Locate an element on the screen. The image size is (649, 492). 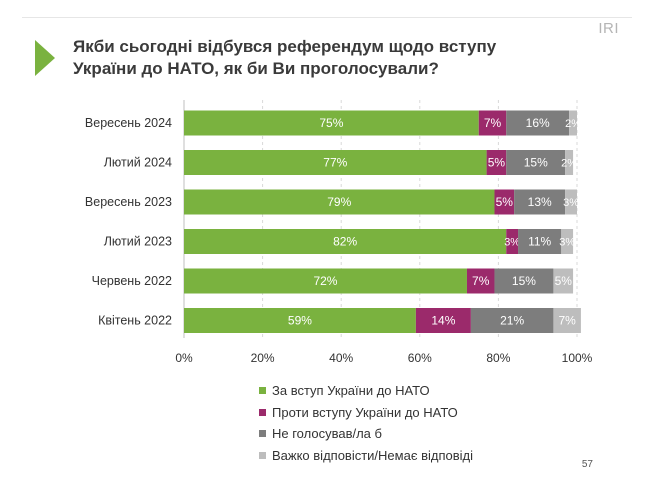
data-label: 79% is located at coordinates (339, 202).